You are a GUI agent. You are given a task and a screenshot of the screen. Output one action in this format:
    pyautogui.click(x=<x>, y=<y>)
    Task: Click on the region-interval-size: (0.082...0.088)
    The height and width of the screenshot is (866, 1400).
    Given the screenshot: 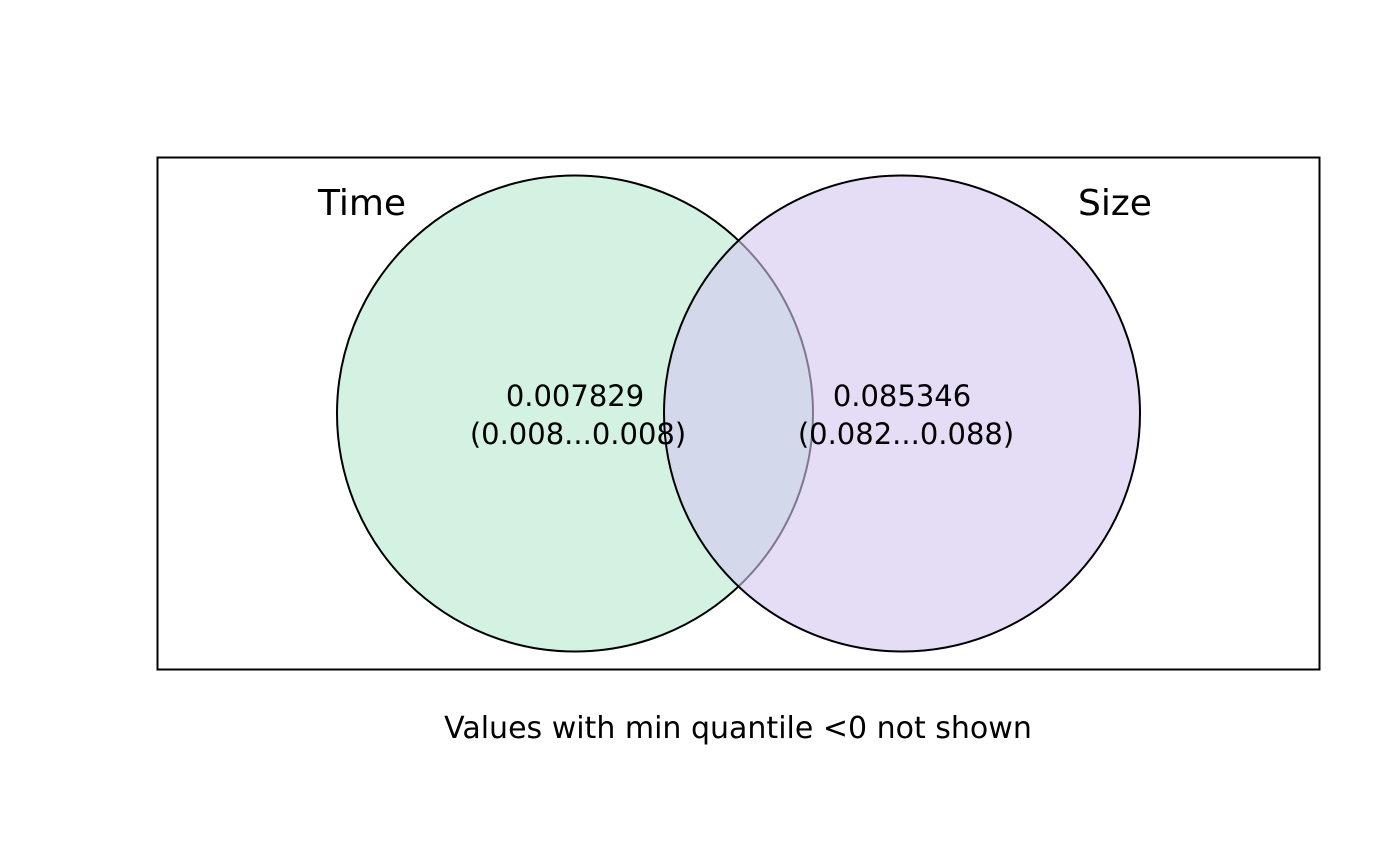 What is the action you would take?
    pyautogui.click(x=906, y=434)
    